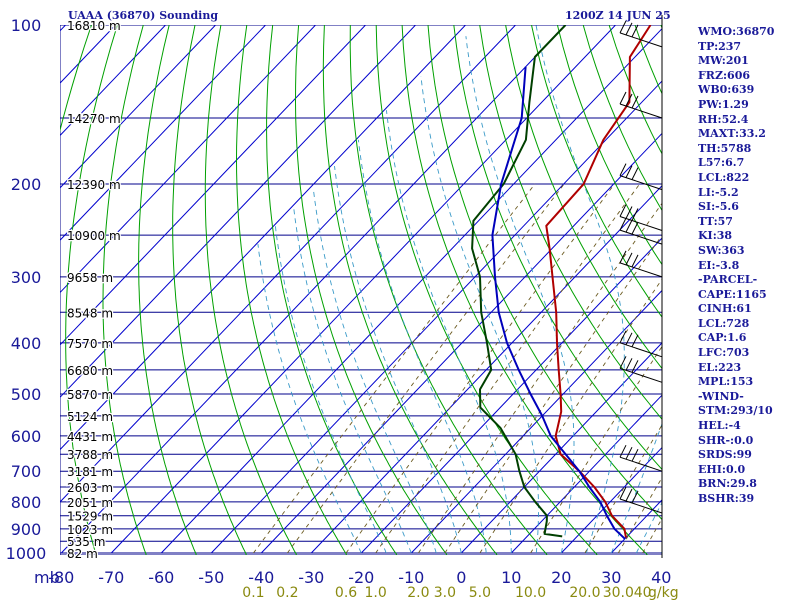 Image resolution: width=800 pixels, height=600 pixels. I want to click on valid-time: 1200Z 14 JUN 25, so click(618, 15).